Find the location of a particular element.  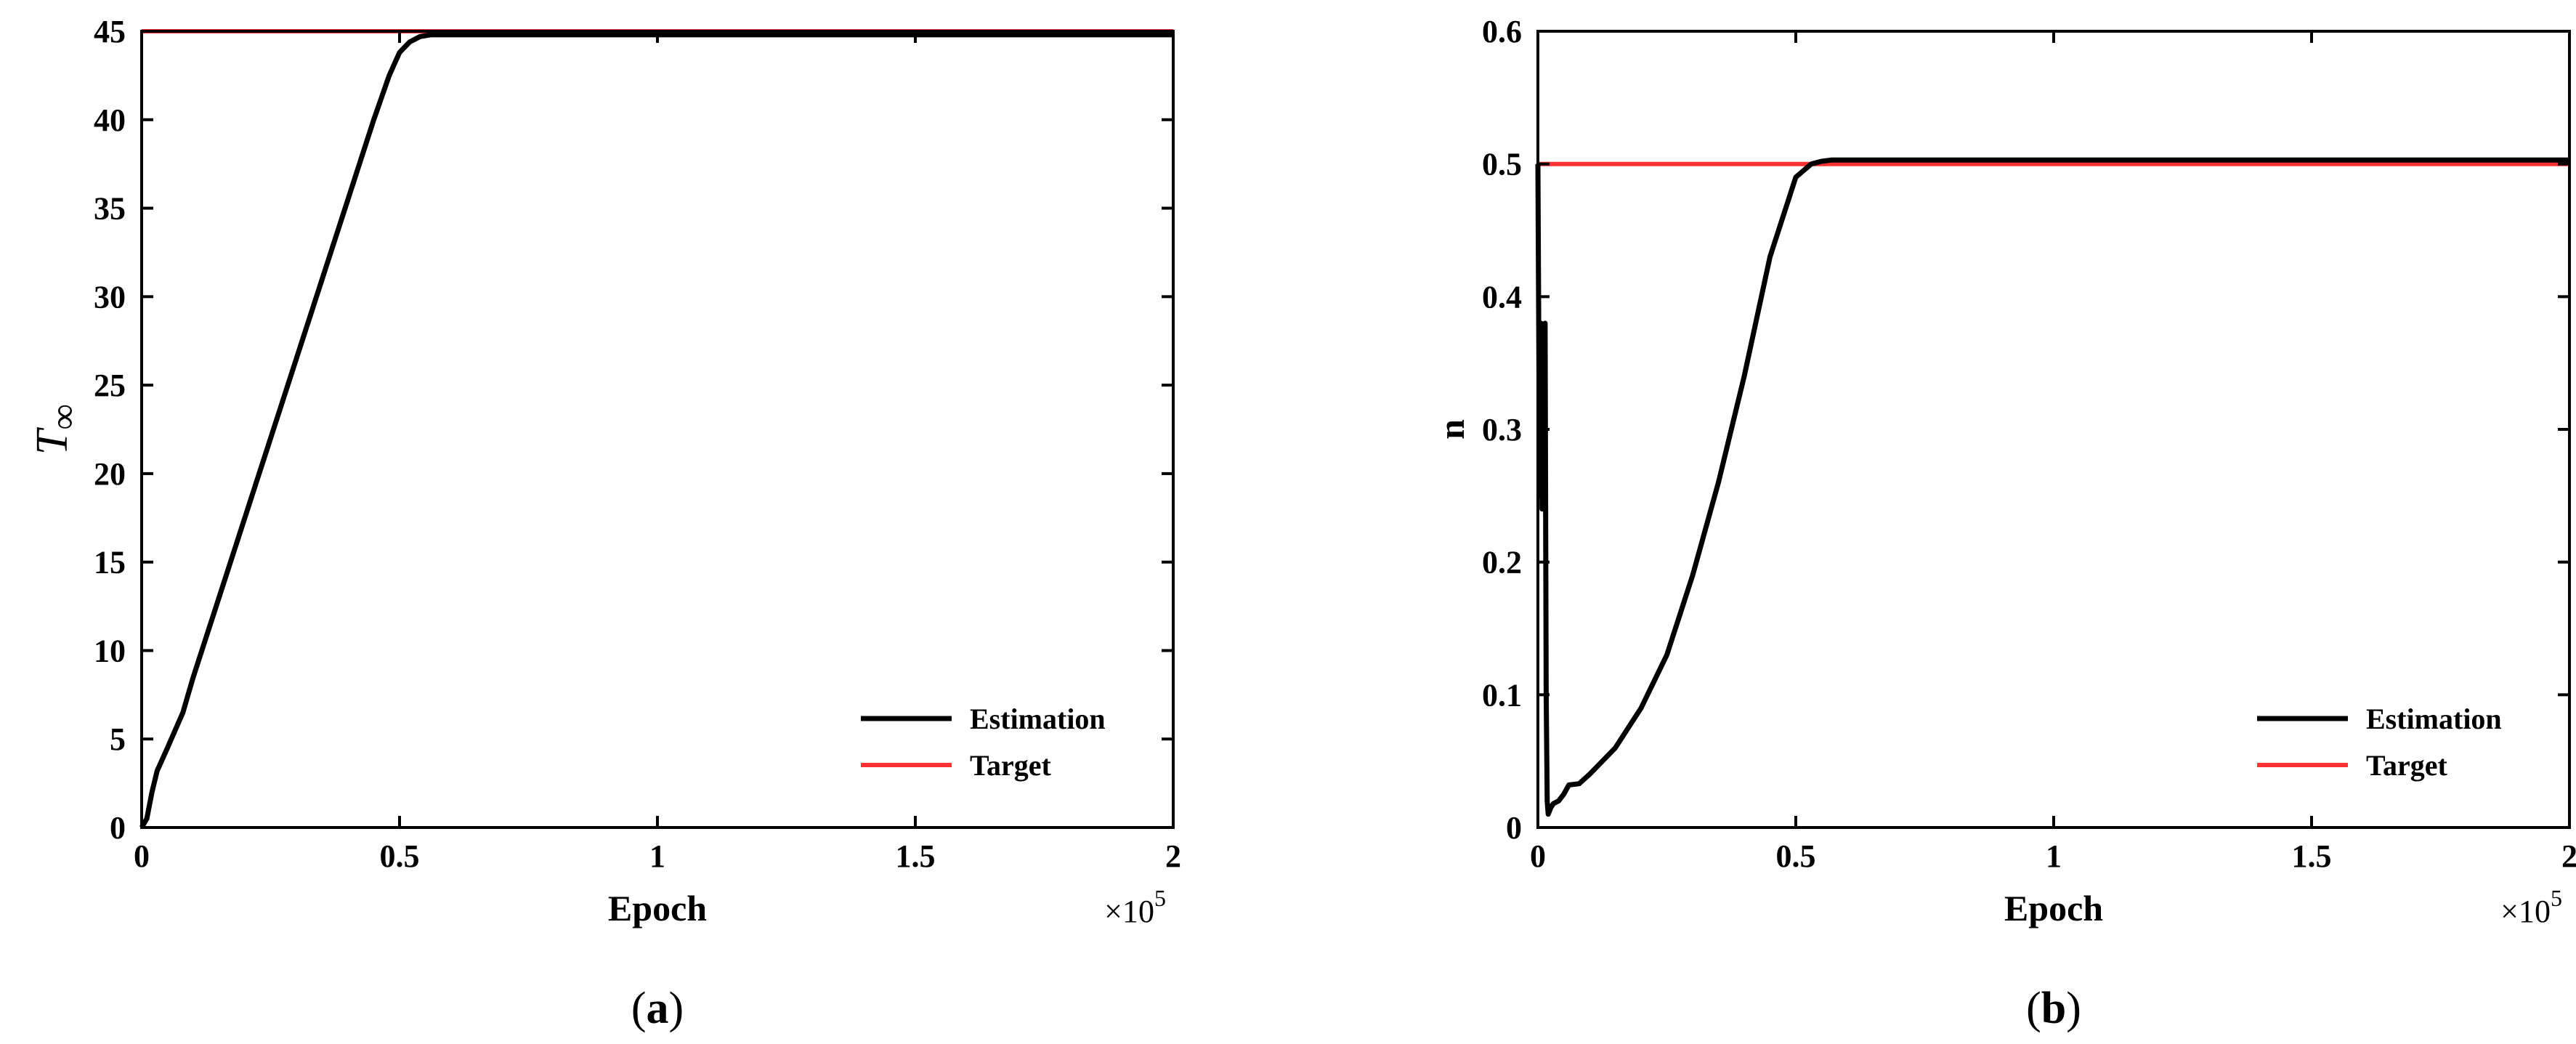

panel-caption: (b) is located at coordinates (2053, 1008).